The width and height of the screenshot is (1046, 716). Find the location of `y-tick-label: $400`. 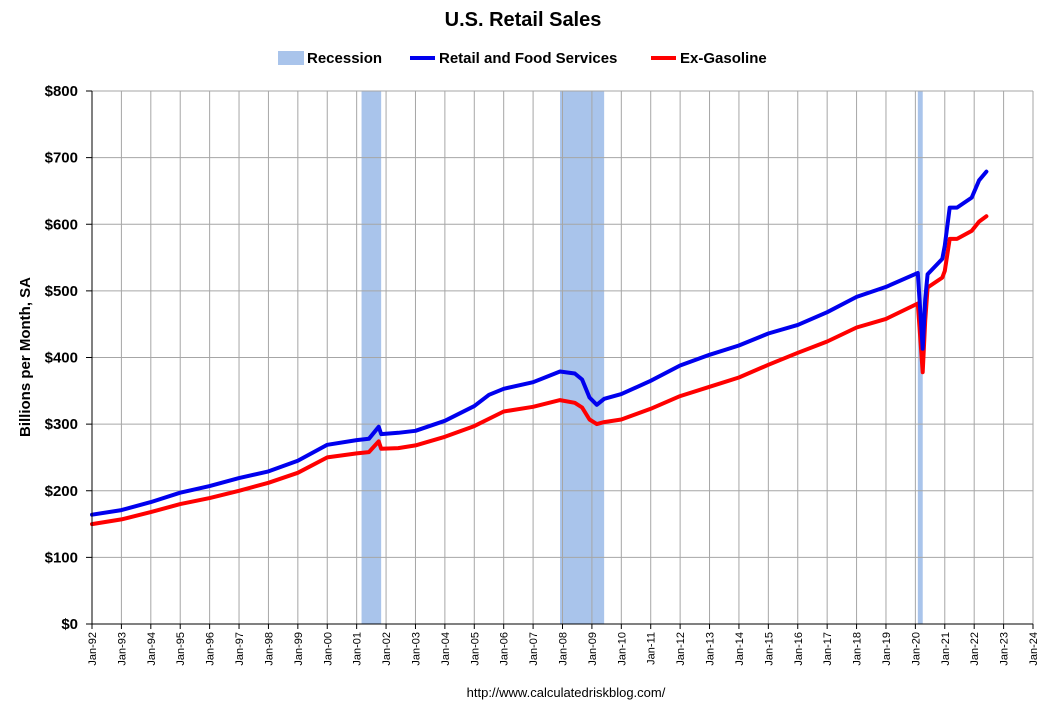

y-tick-label: $400 is located at coordinates (61, 358).